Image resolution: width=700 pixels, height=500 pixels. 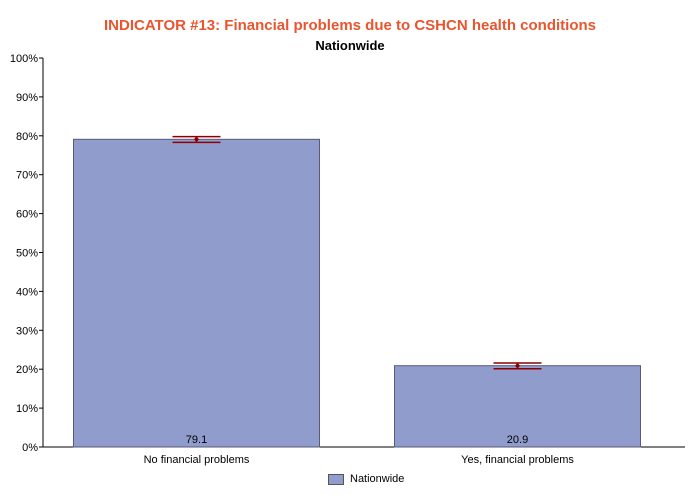 What do you see at coordinates (24, 59) in the screenshot?
I see `y-tick-label: 100%` at bounding box center [24, 59].